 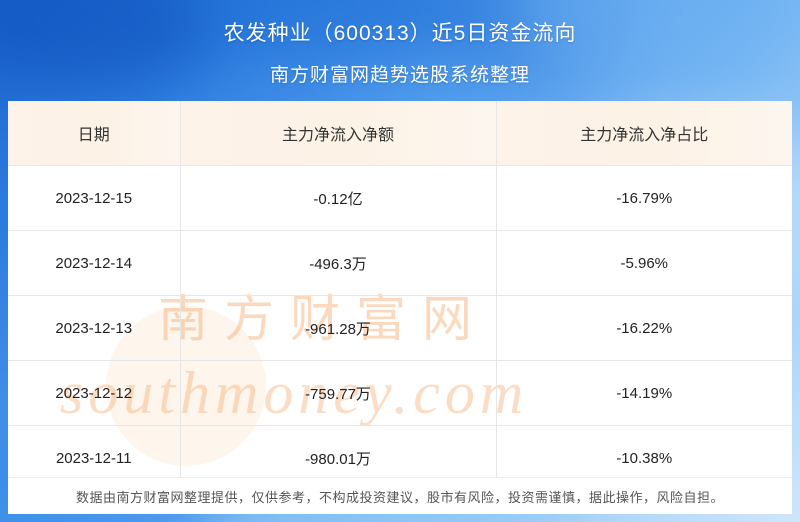 I want to click on cell-net-inflow: -759.77万, so click(x=338, y=393).